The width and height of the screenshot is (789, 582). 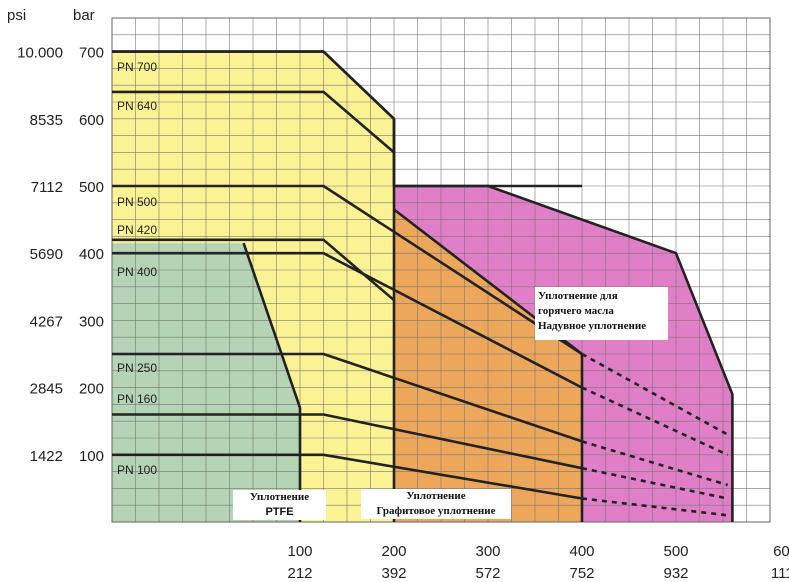 What do you see at coordinates (299, 551) in the screenshot?
I see `celsius-tick-label: 100` at bounding box center [299, 551].